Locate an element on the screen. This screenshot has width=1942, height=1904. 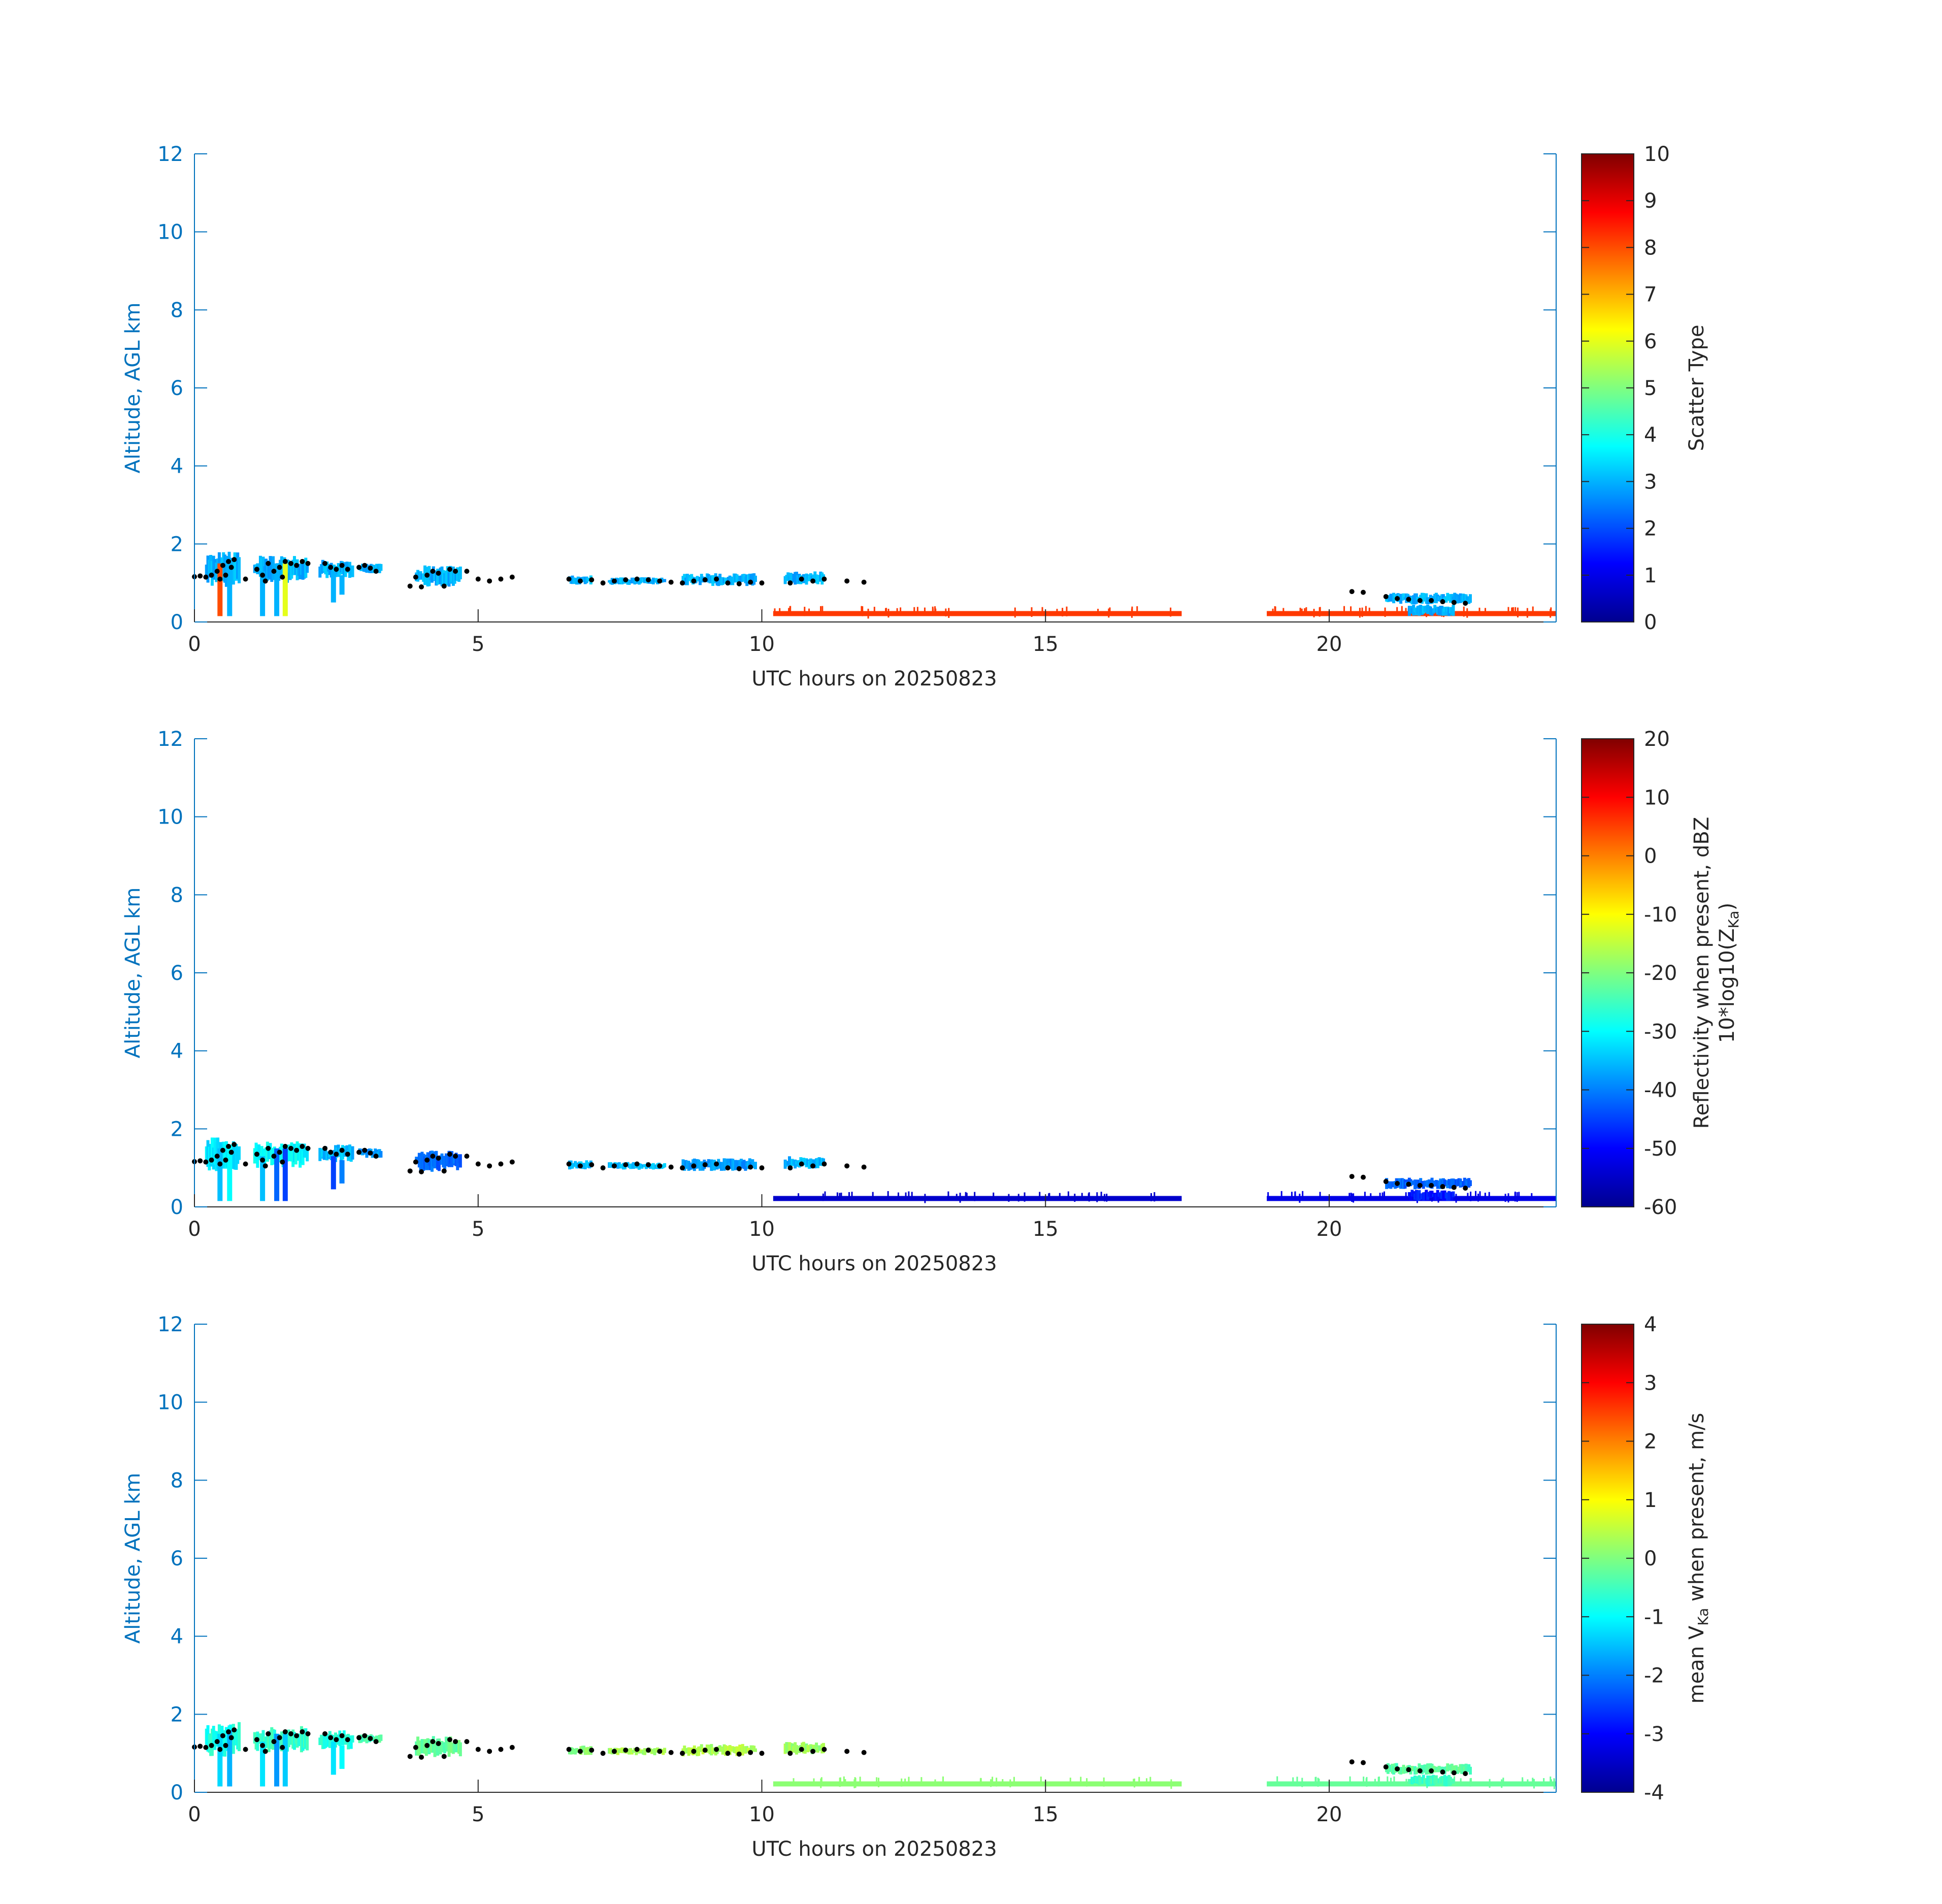
colorbar-label-formula-text: 10*log10(Z is located at coordinates (1727, 986).